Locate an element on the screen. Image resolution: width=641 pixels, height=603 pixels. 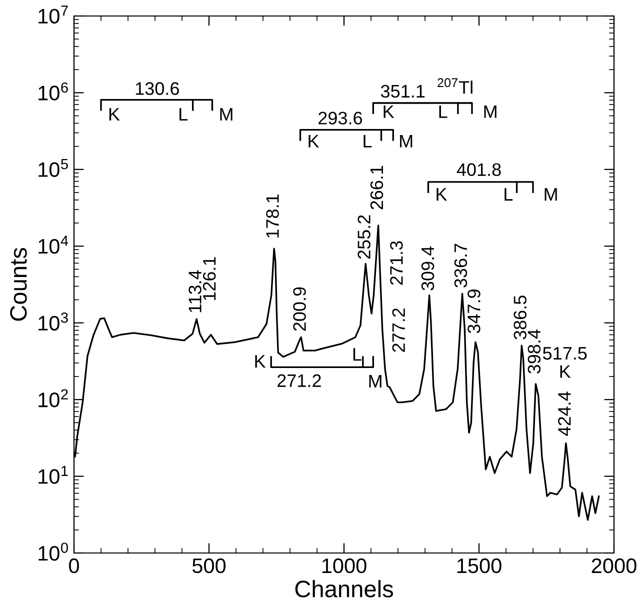
x-tick-label: 1000 is located at coordinates (344, 566).